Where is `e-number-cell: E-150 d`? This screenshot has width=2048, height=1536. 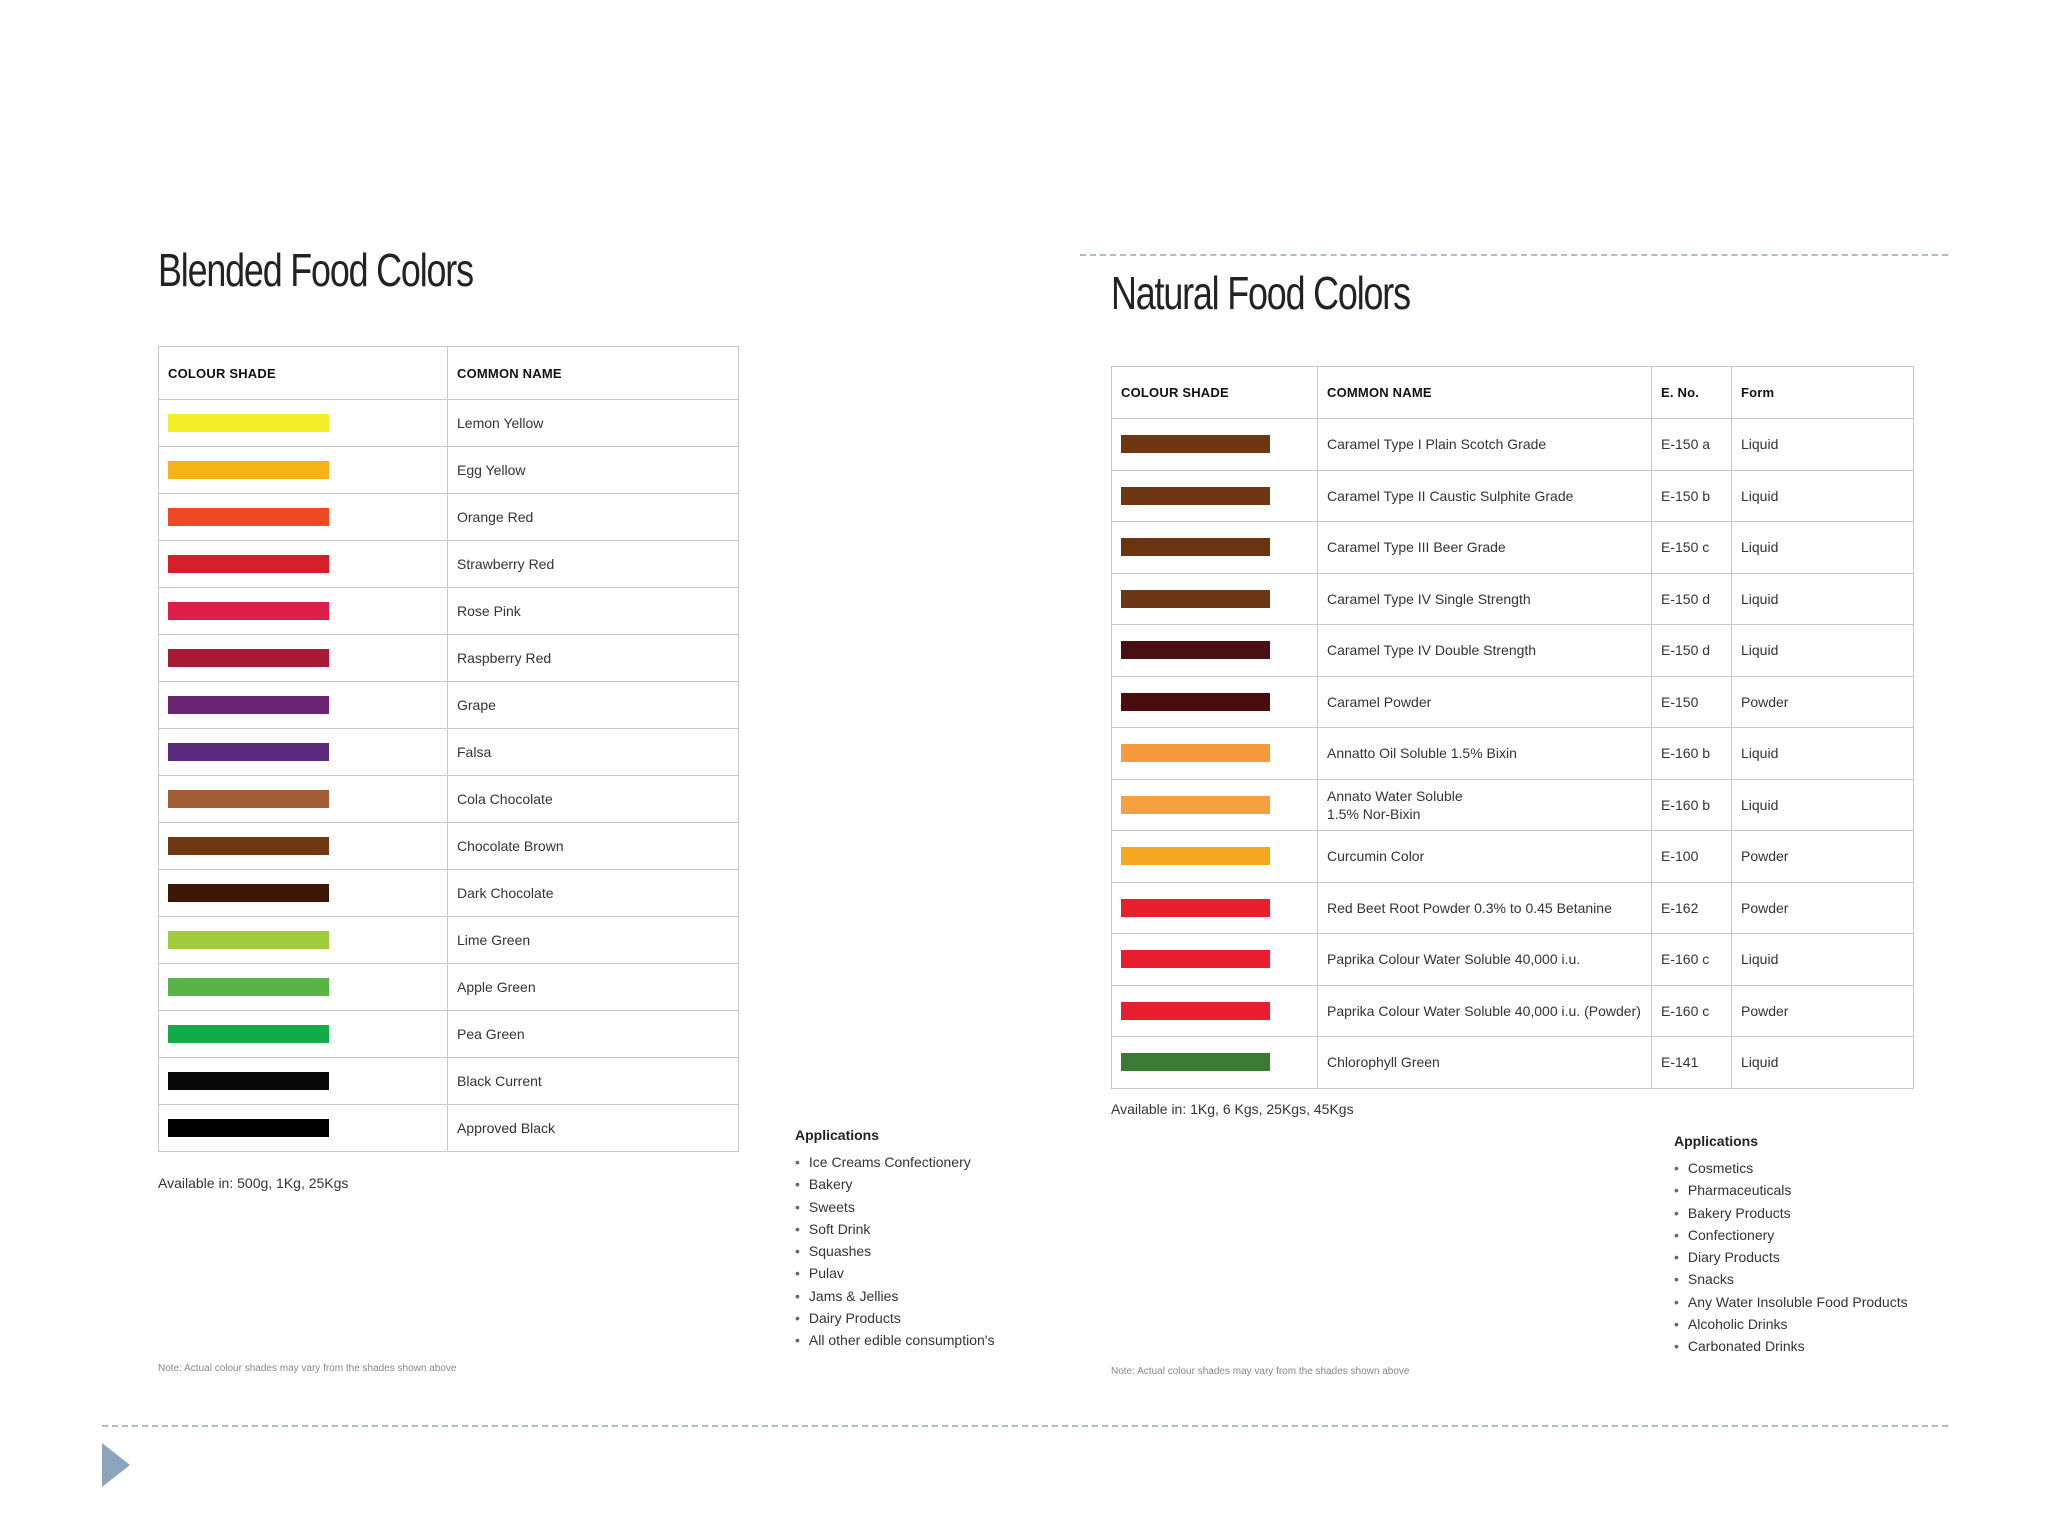
e-number-cell: E-150 d is located at coordinates (1691, 598).